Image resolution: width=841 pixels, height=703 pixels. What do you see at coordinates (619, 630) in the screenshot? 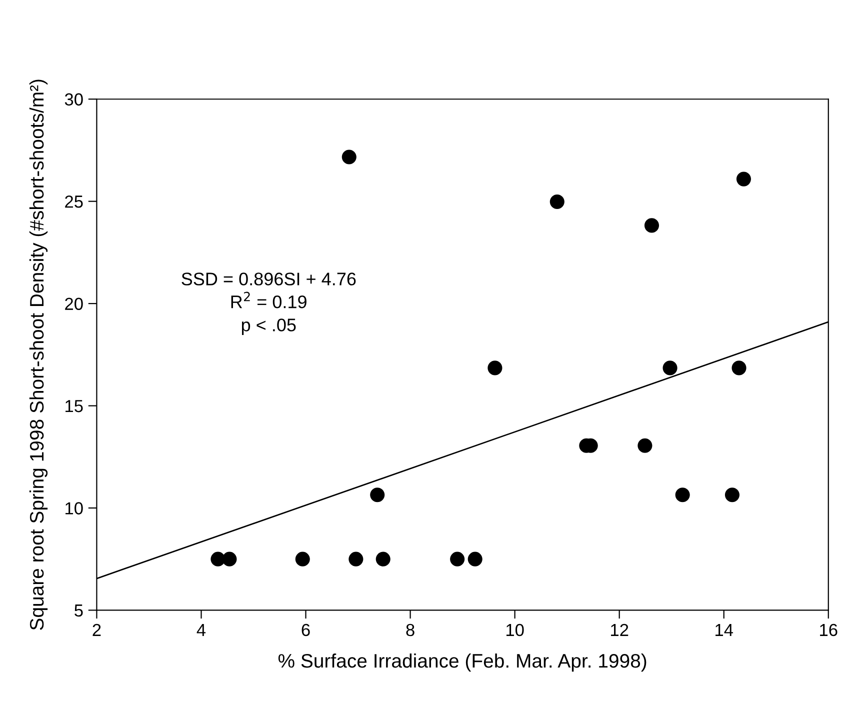
I see `x-tick-label: 12` at bounding box center [619, 630].